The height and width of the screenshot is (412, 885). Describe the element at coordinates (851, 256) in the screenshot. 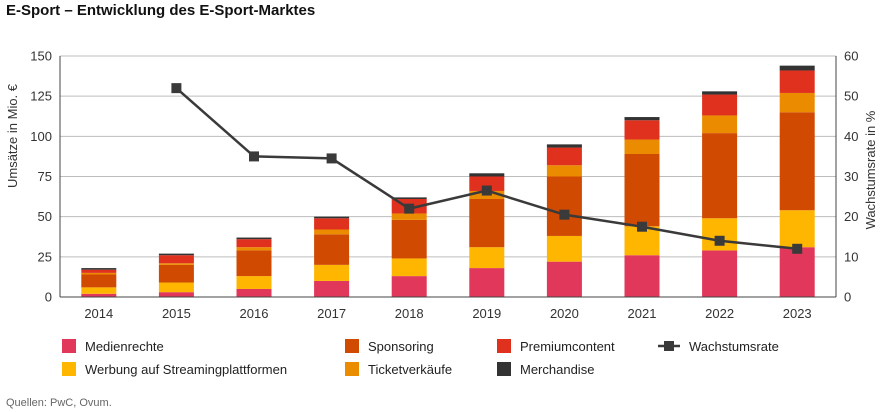

I see `y2-tick-label: 10` at that location.